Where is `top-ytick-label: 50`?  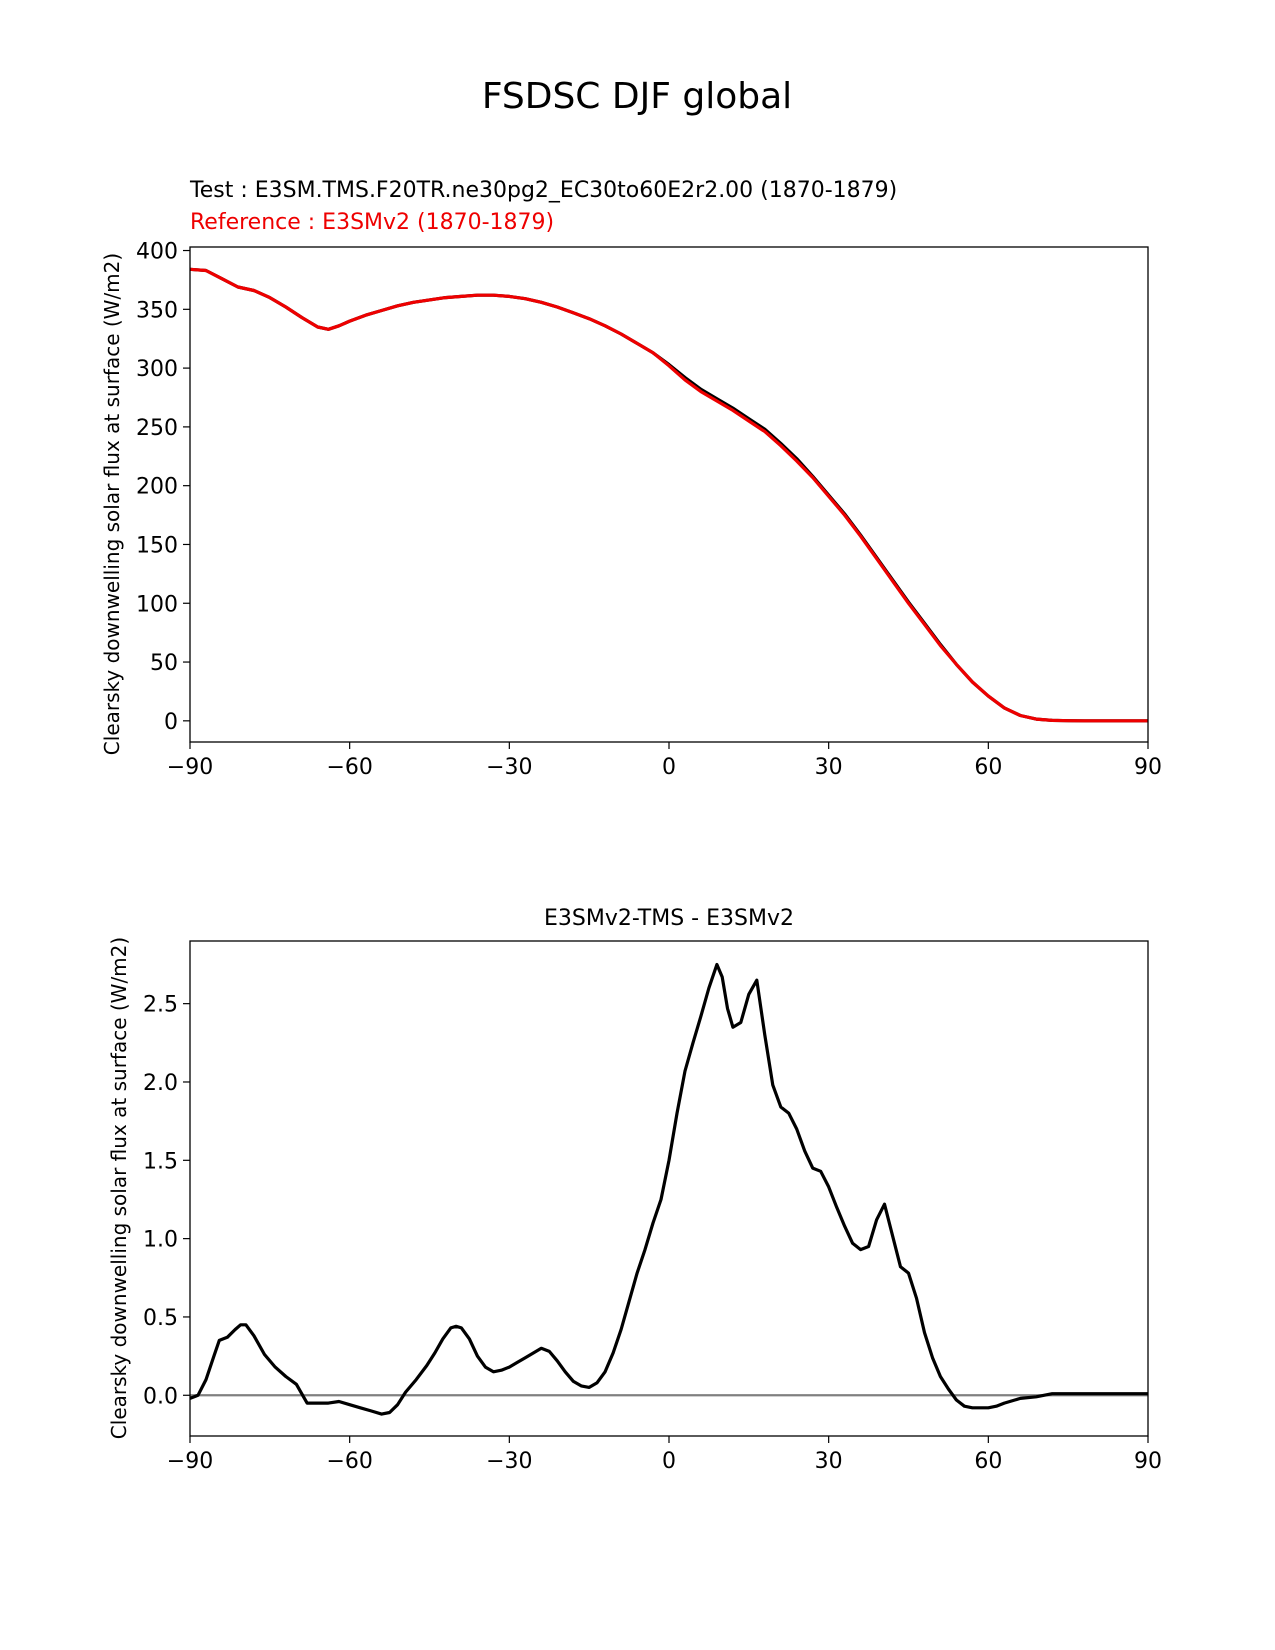 top-ytick-label: 50 is located at coordinates (164, 663).